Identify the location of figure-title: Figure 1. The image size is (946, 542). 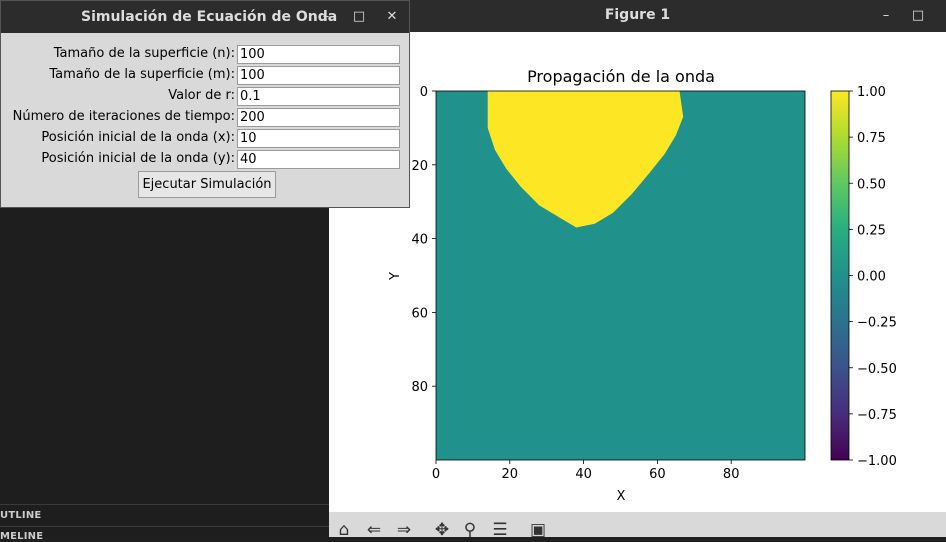
(637, 15).